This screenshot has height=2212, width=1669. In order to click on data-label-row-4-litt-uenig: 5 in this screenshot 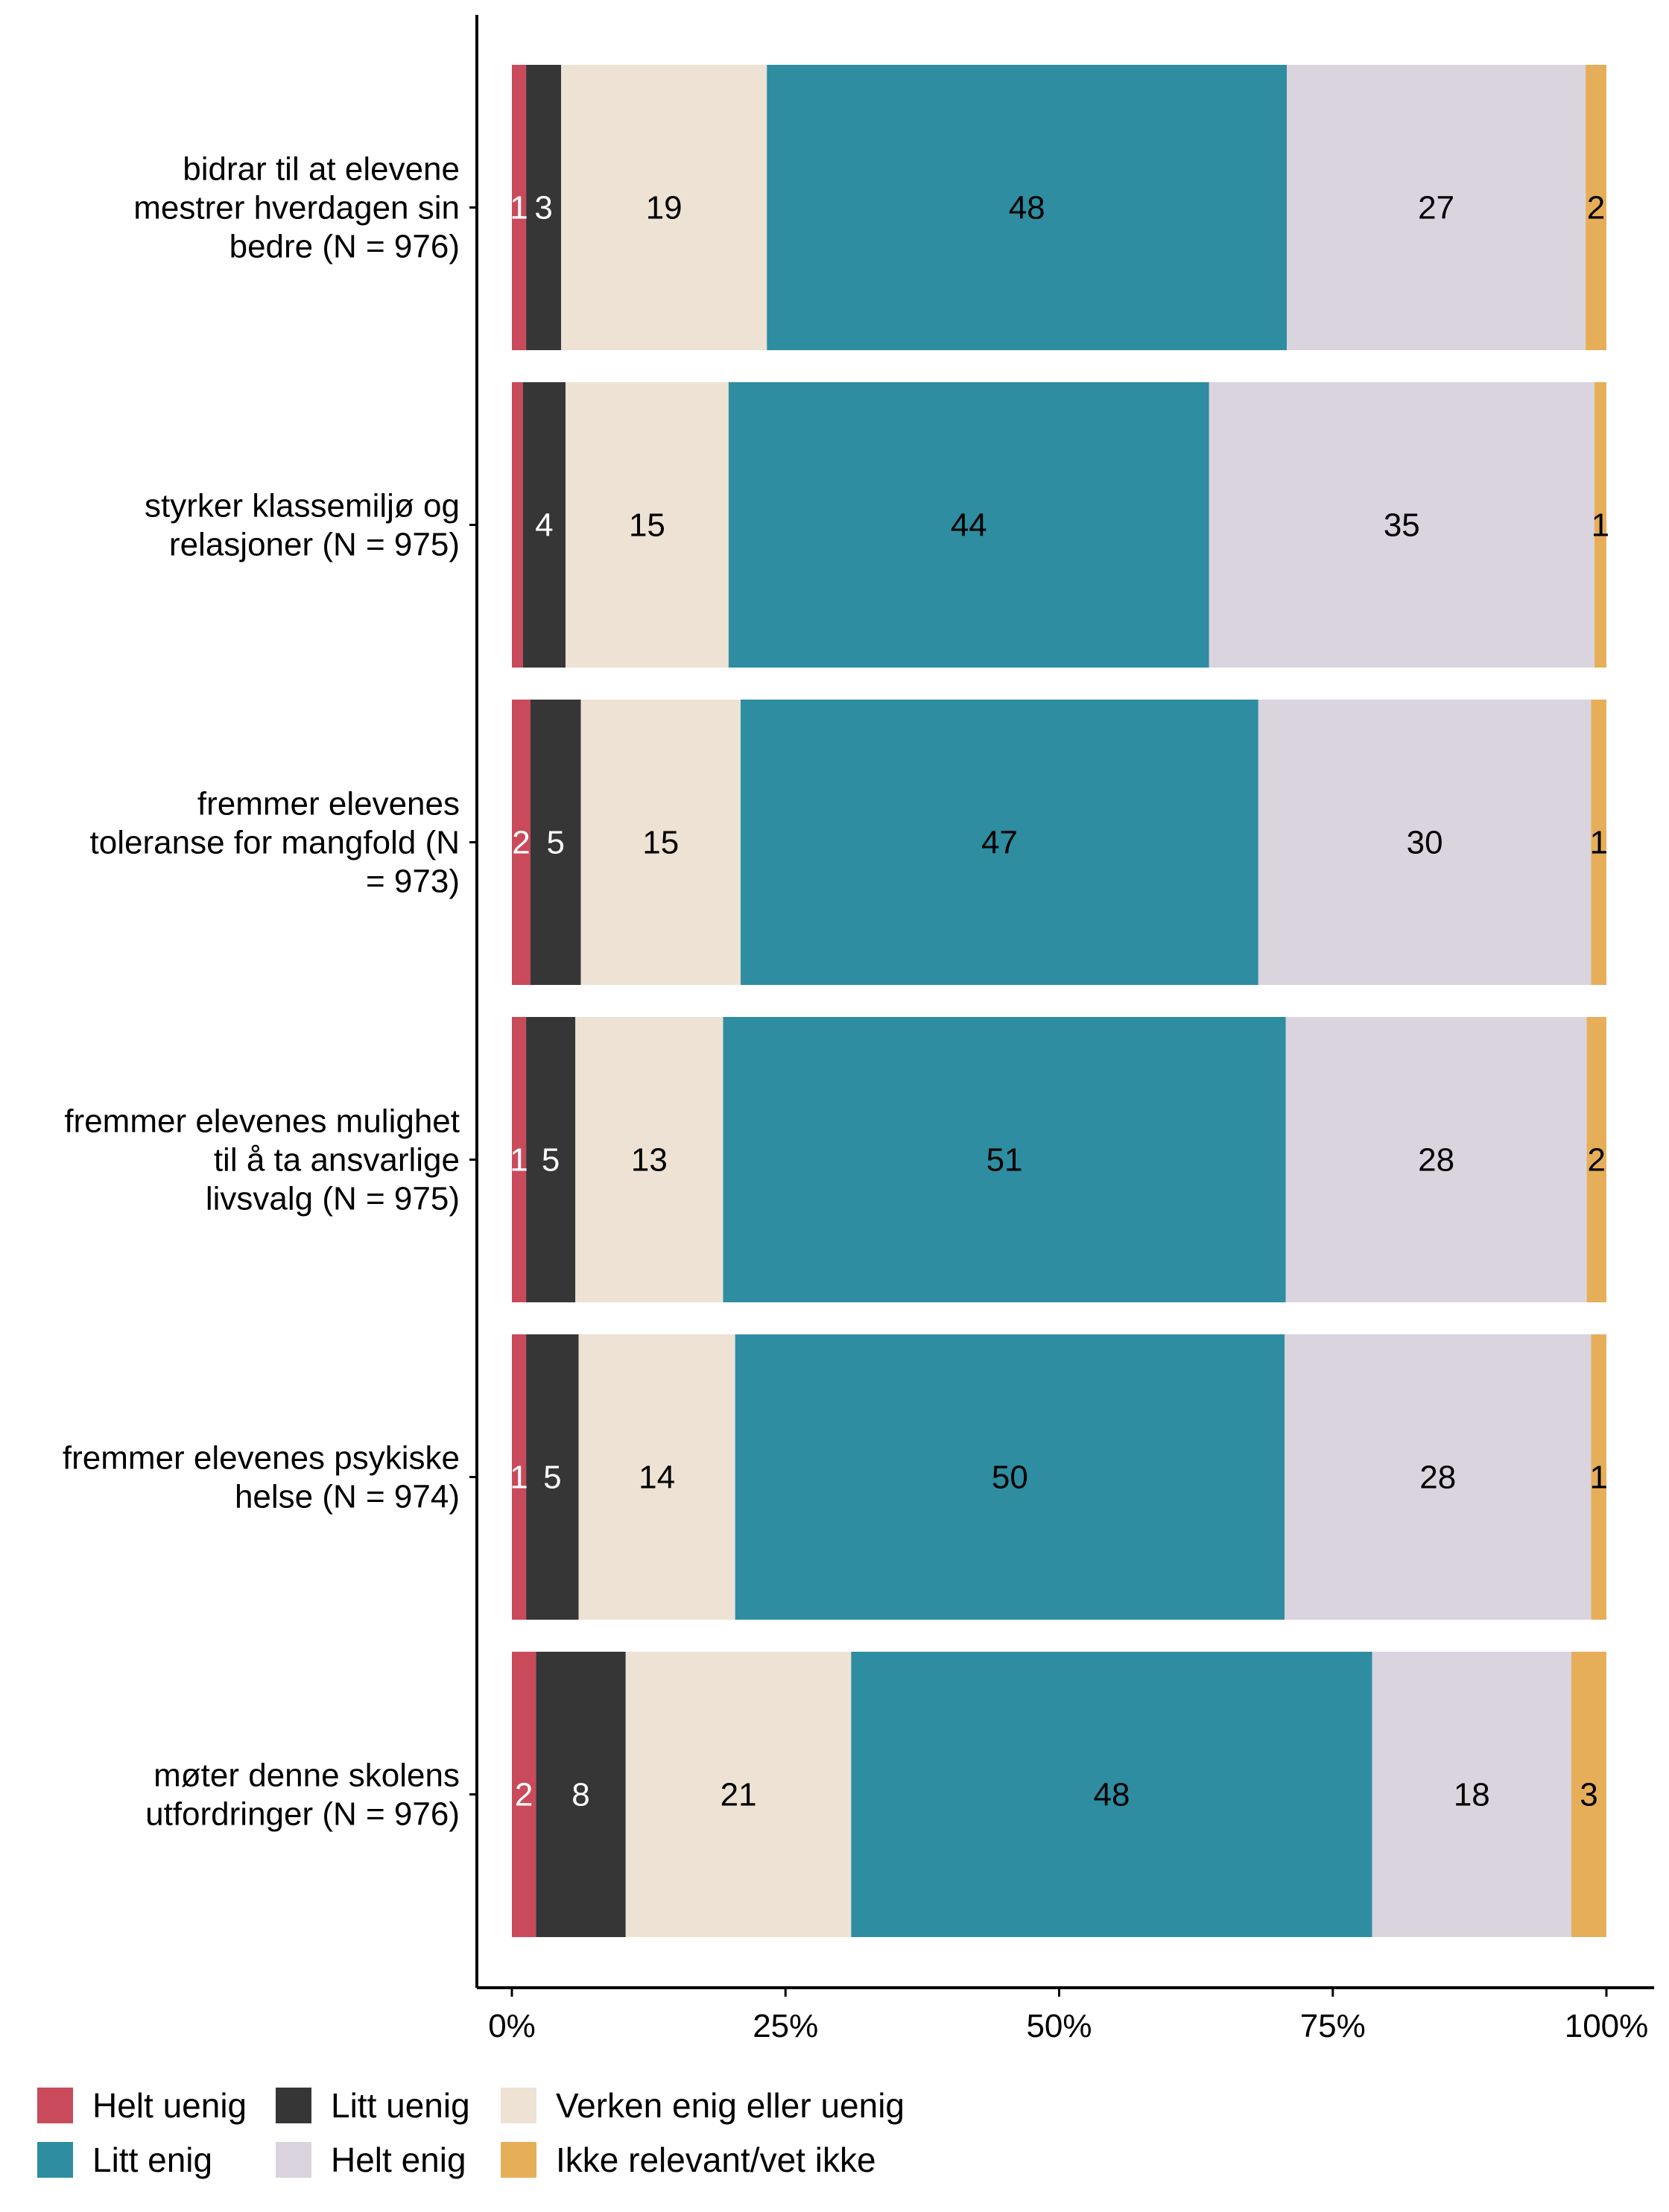, I will do `click(551, 1161)`.